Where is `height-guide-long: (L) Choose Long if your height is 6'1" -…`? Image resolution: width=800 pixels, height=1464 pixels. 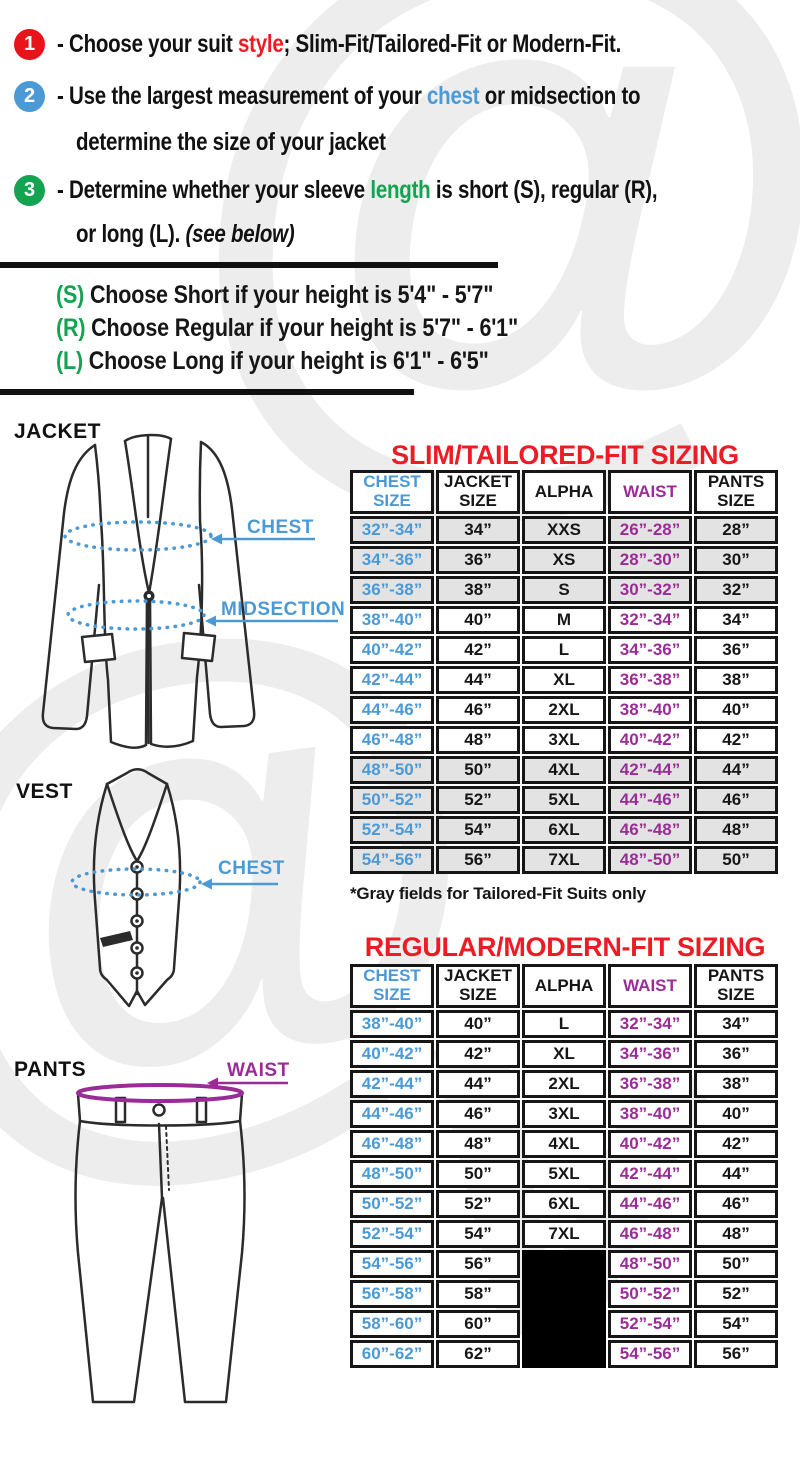 height-guide-long: (L) Choose Long if your height is 6'1" -… is located at coordinates (287, 361).